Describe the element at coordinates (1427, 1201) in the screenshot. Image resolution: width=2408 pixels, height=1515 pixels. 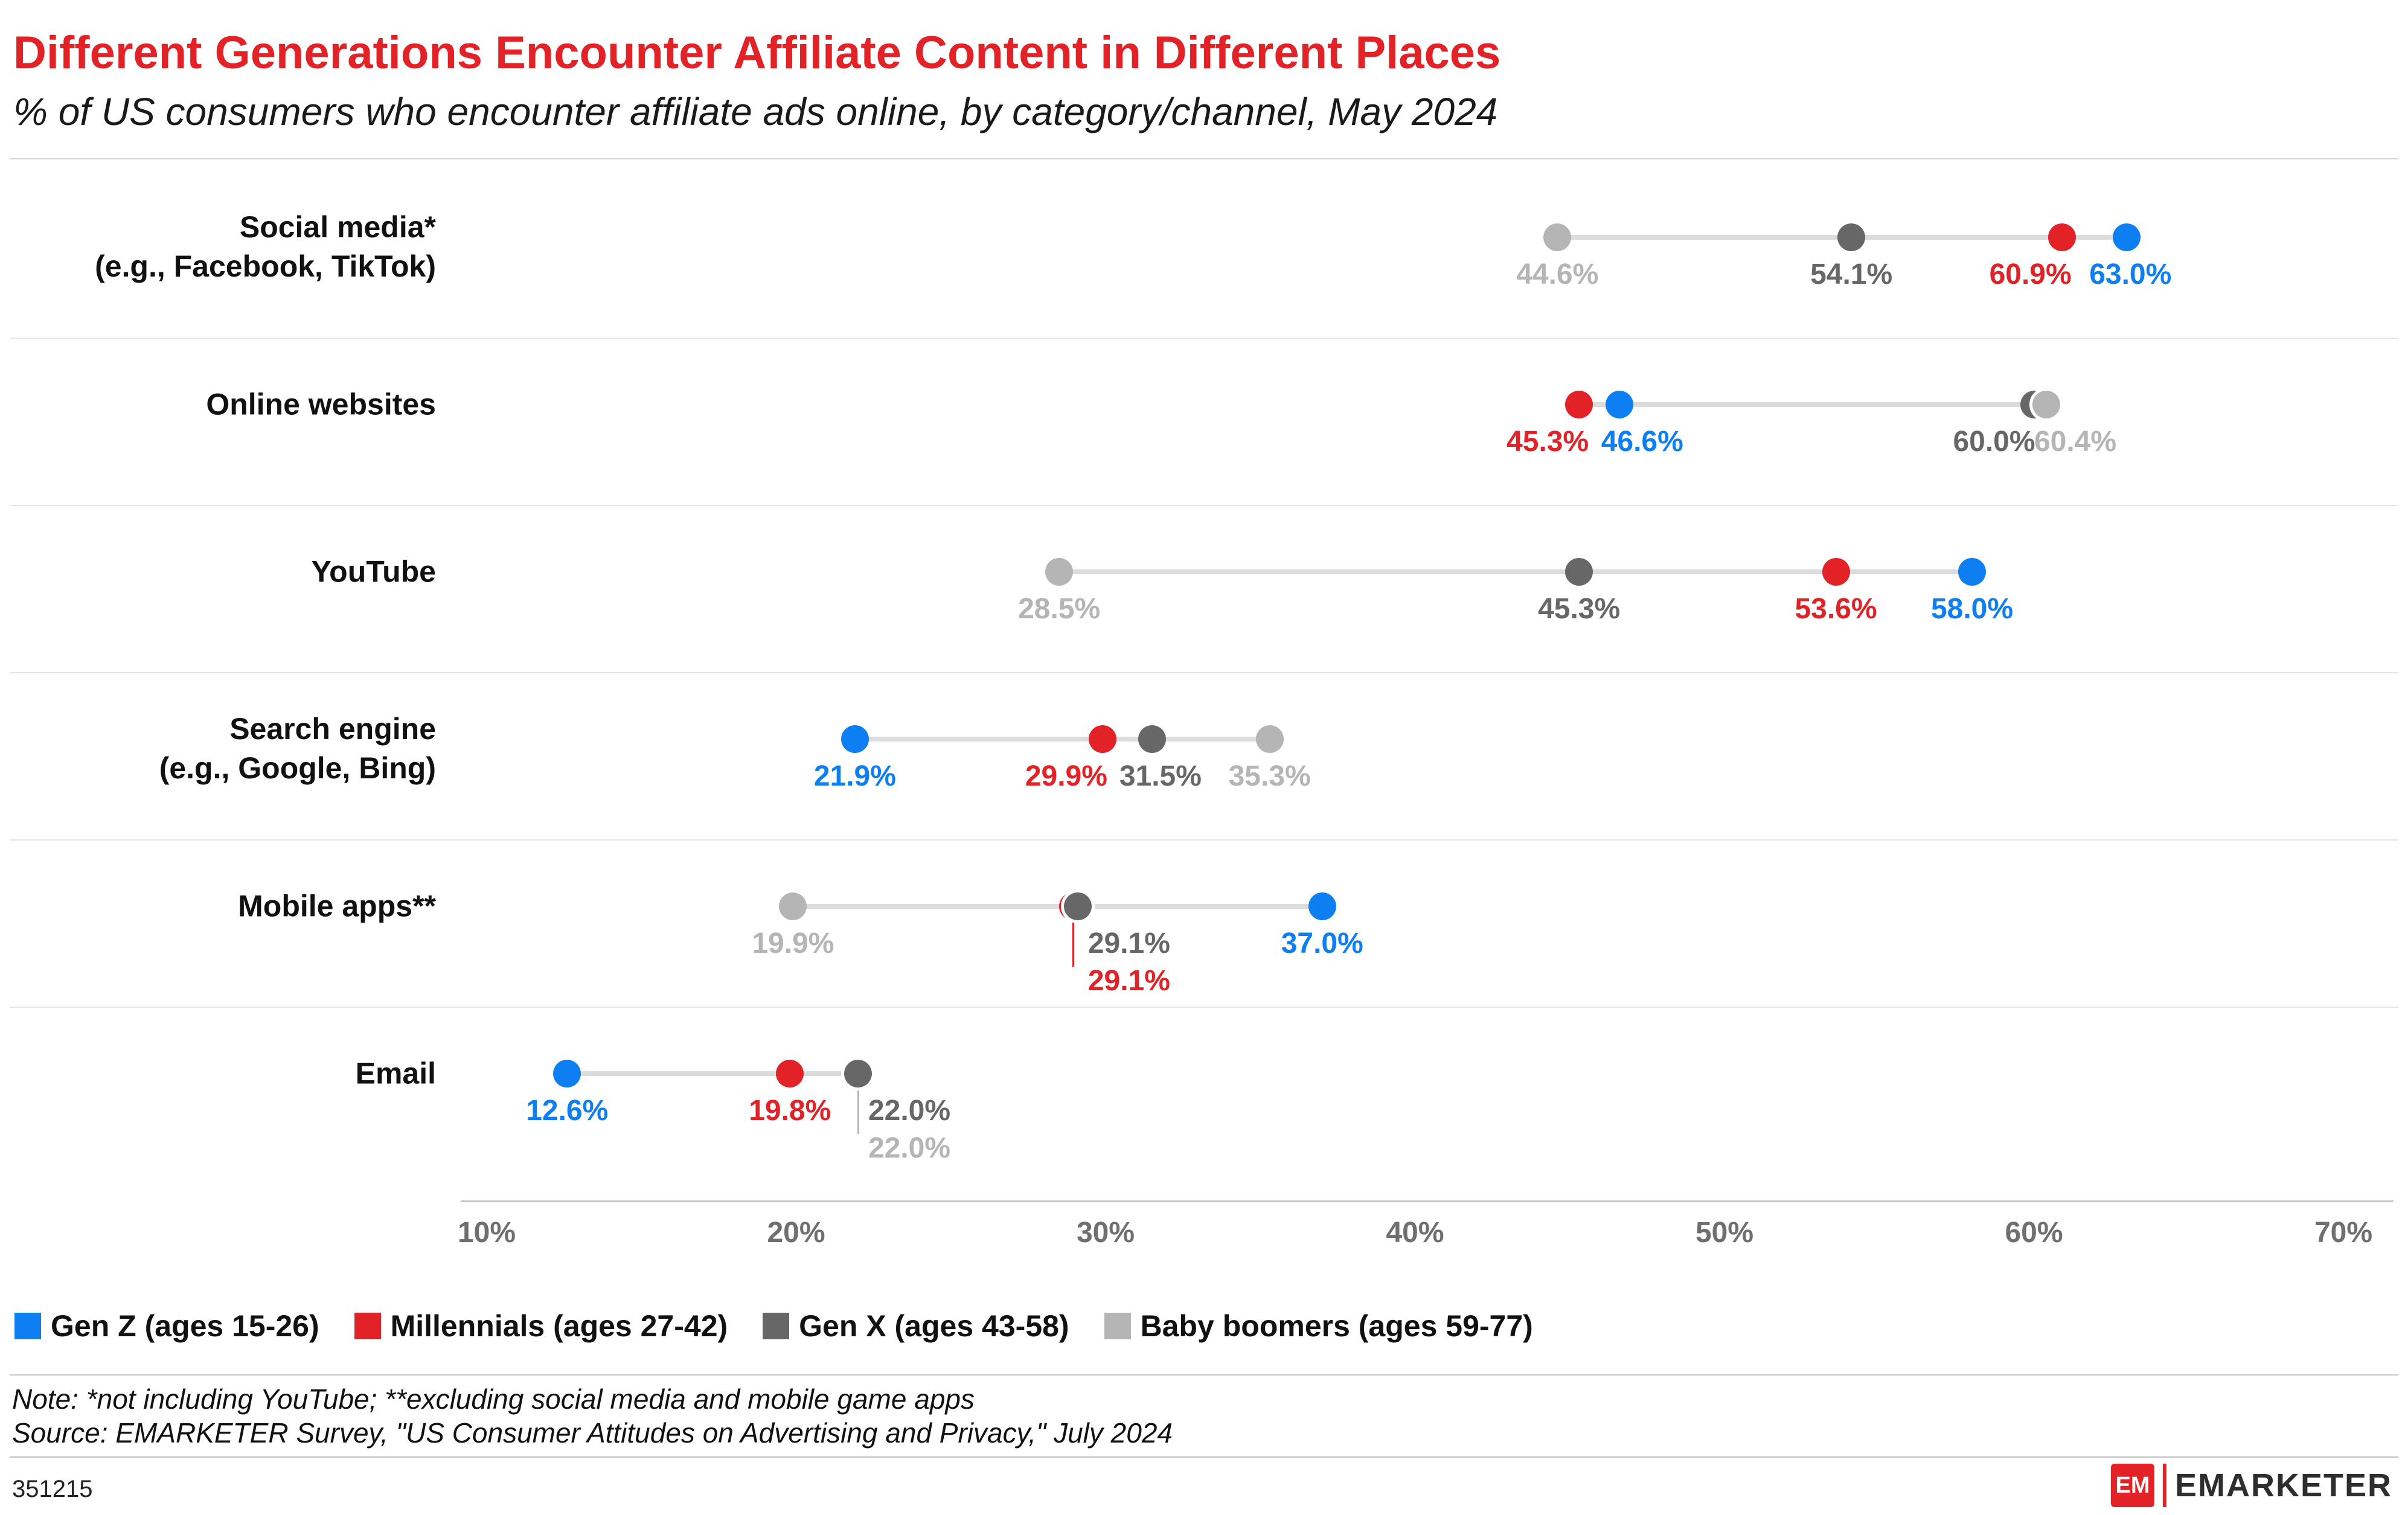
I see `x-axis-line` at that location.